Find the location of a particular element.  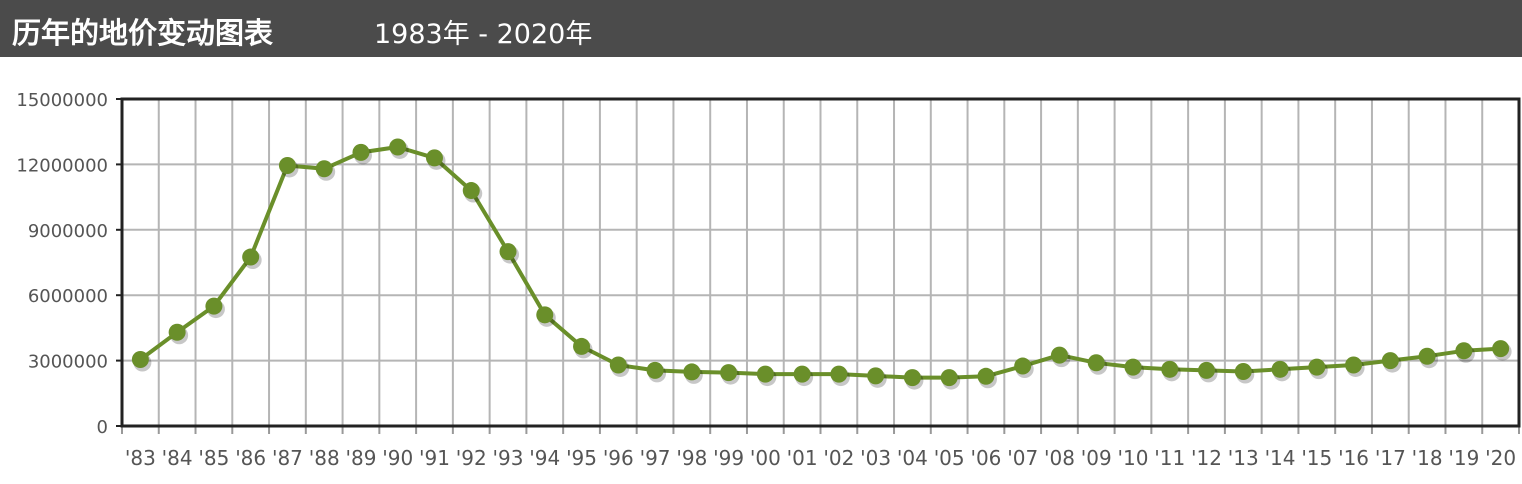

x-tick-label: '88 is located at coordinates (324, 458).